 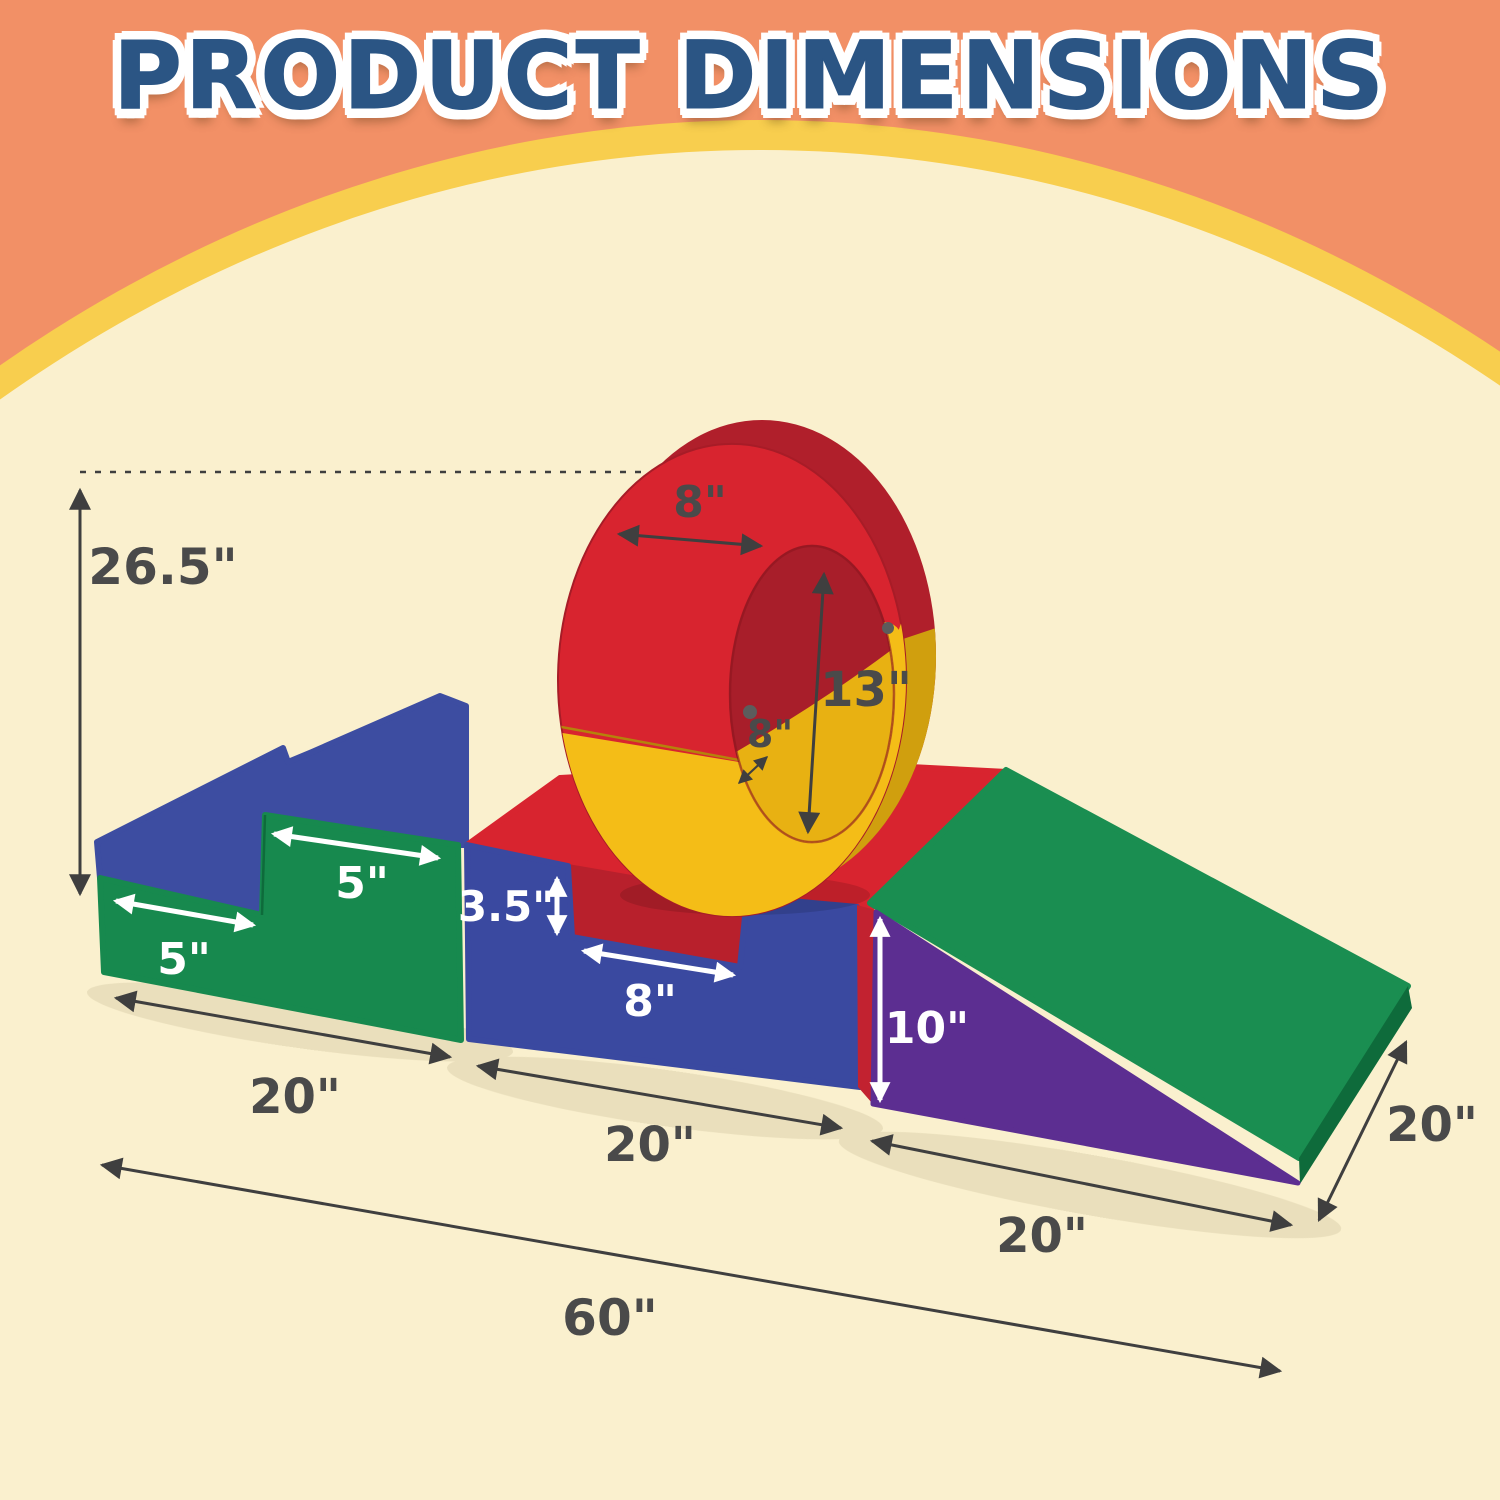 I want to click on label-ramp-height: 10", so click(x=927, y=1028).